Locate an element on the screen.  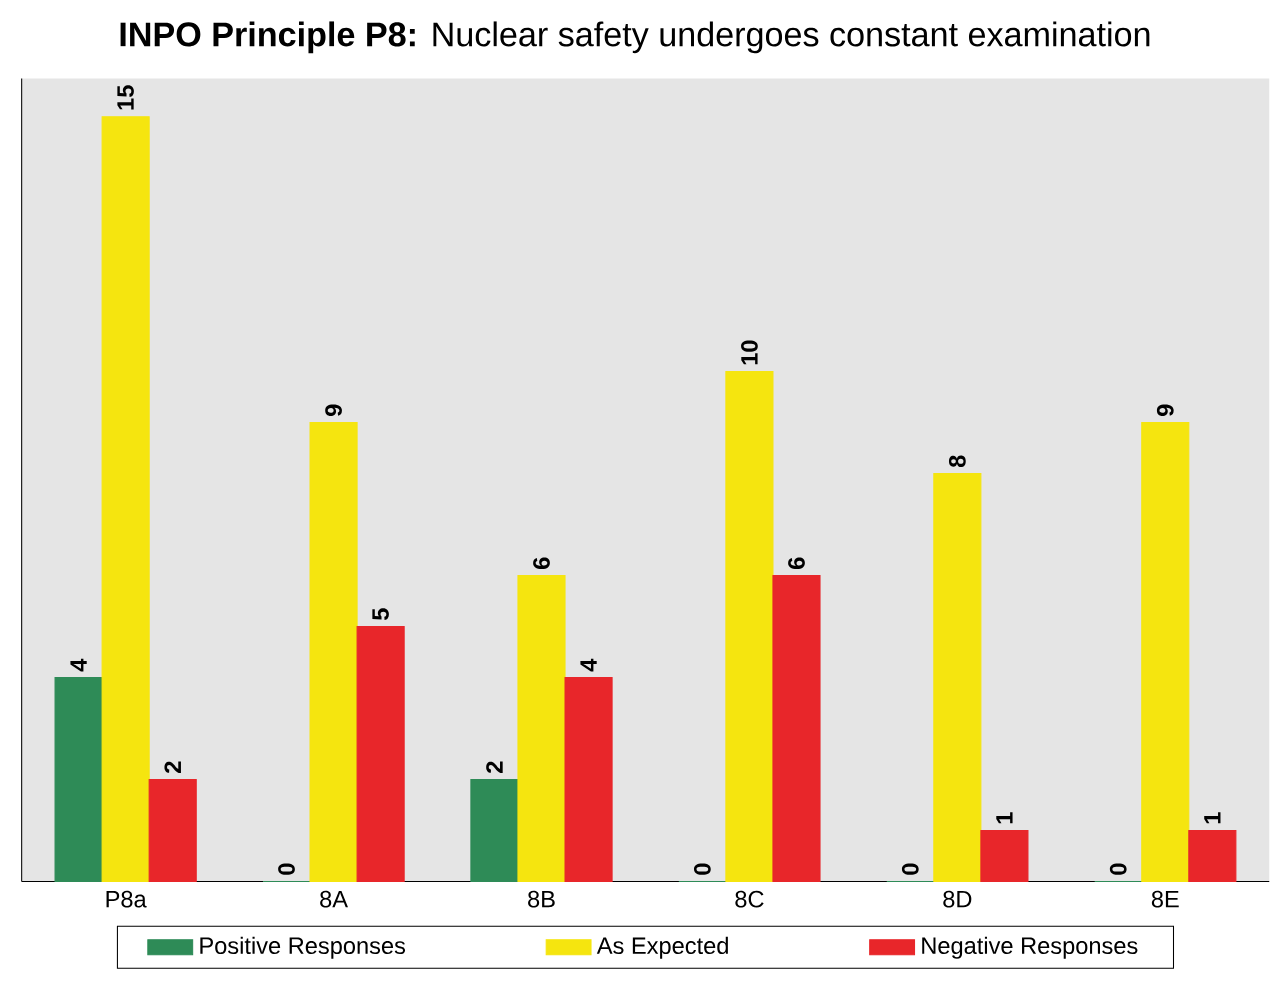
x-tick-label: P8a is located at coordinates (126, 899).